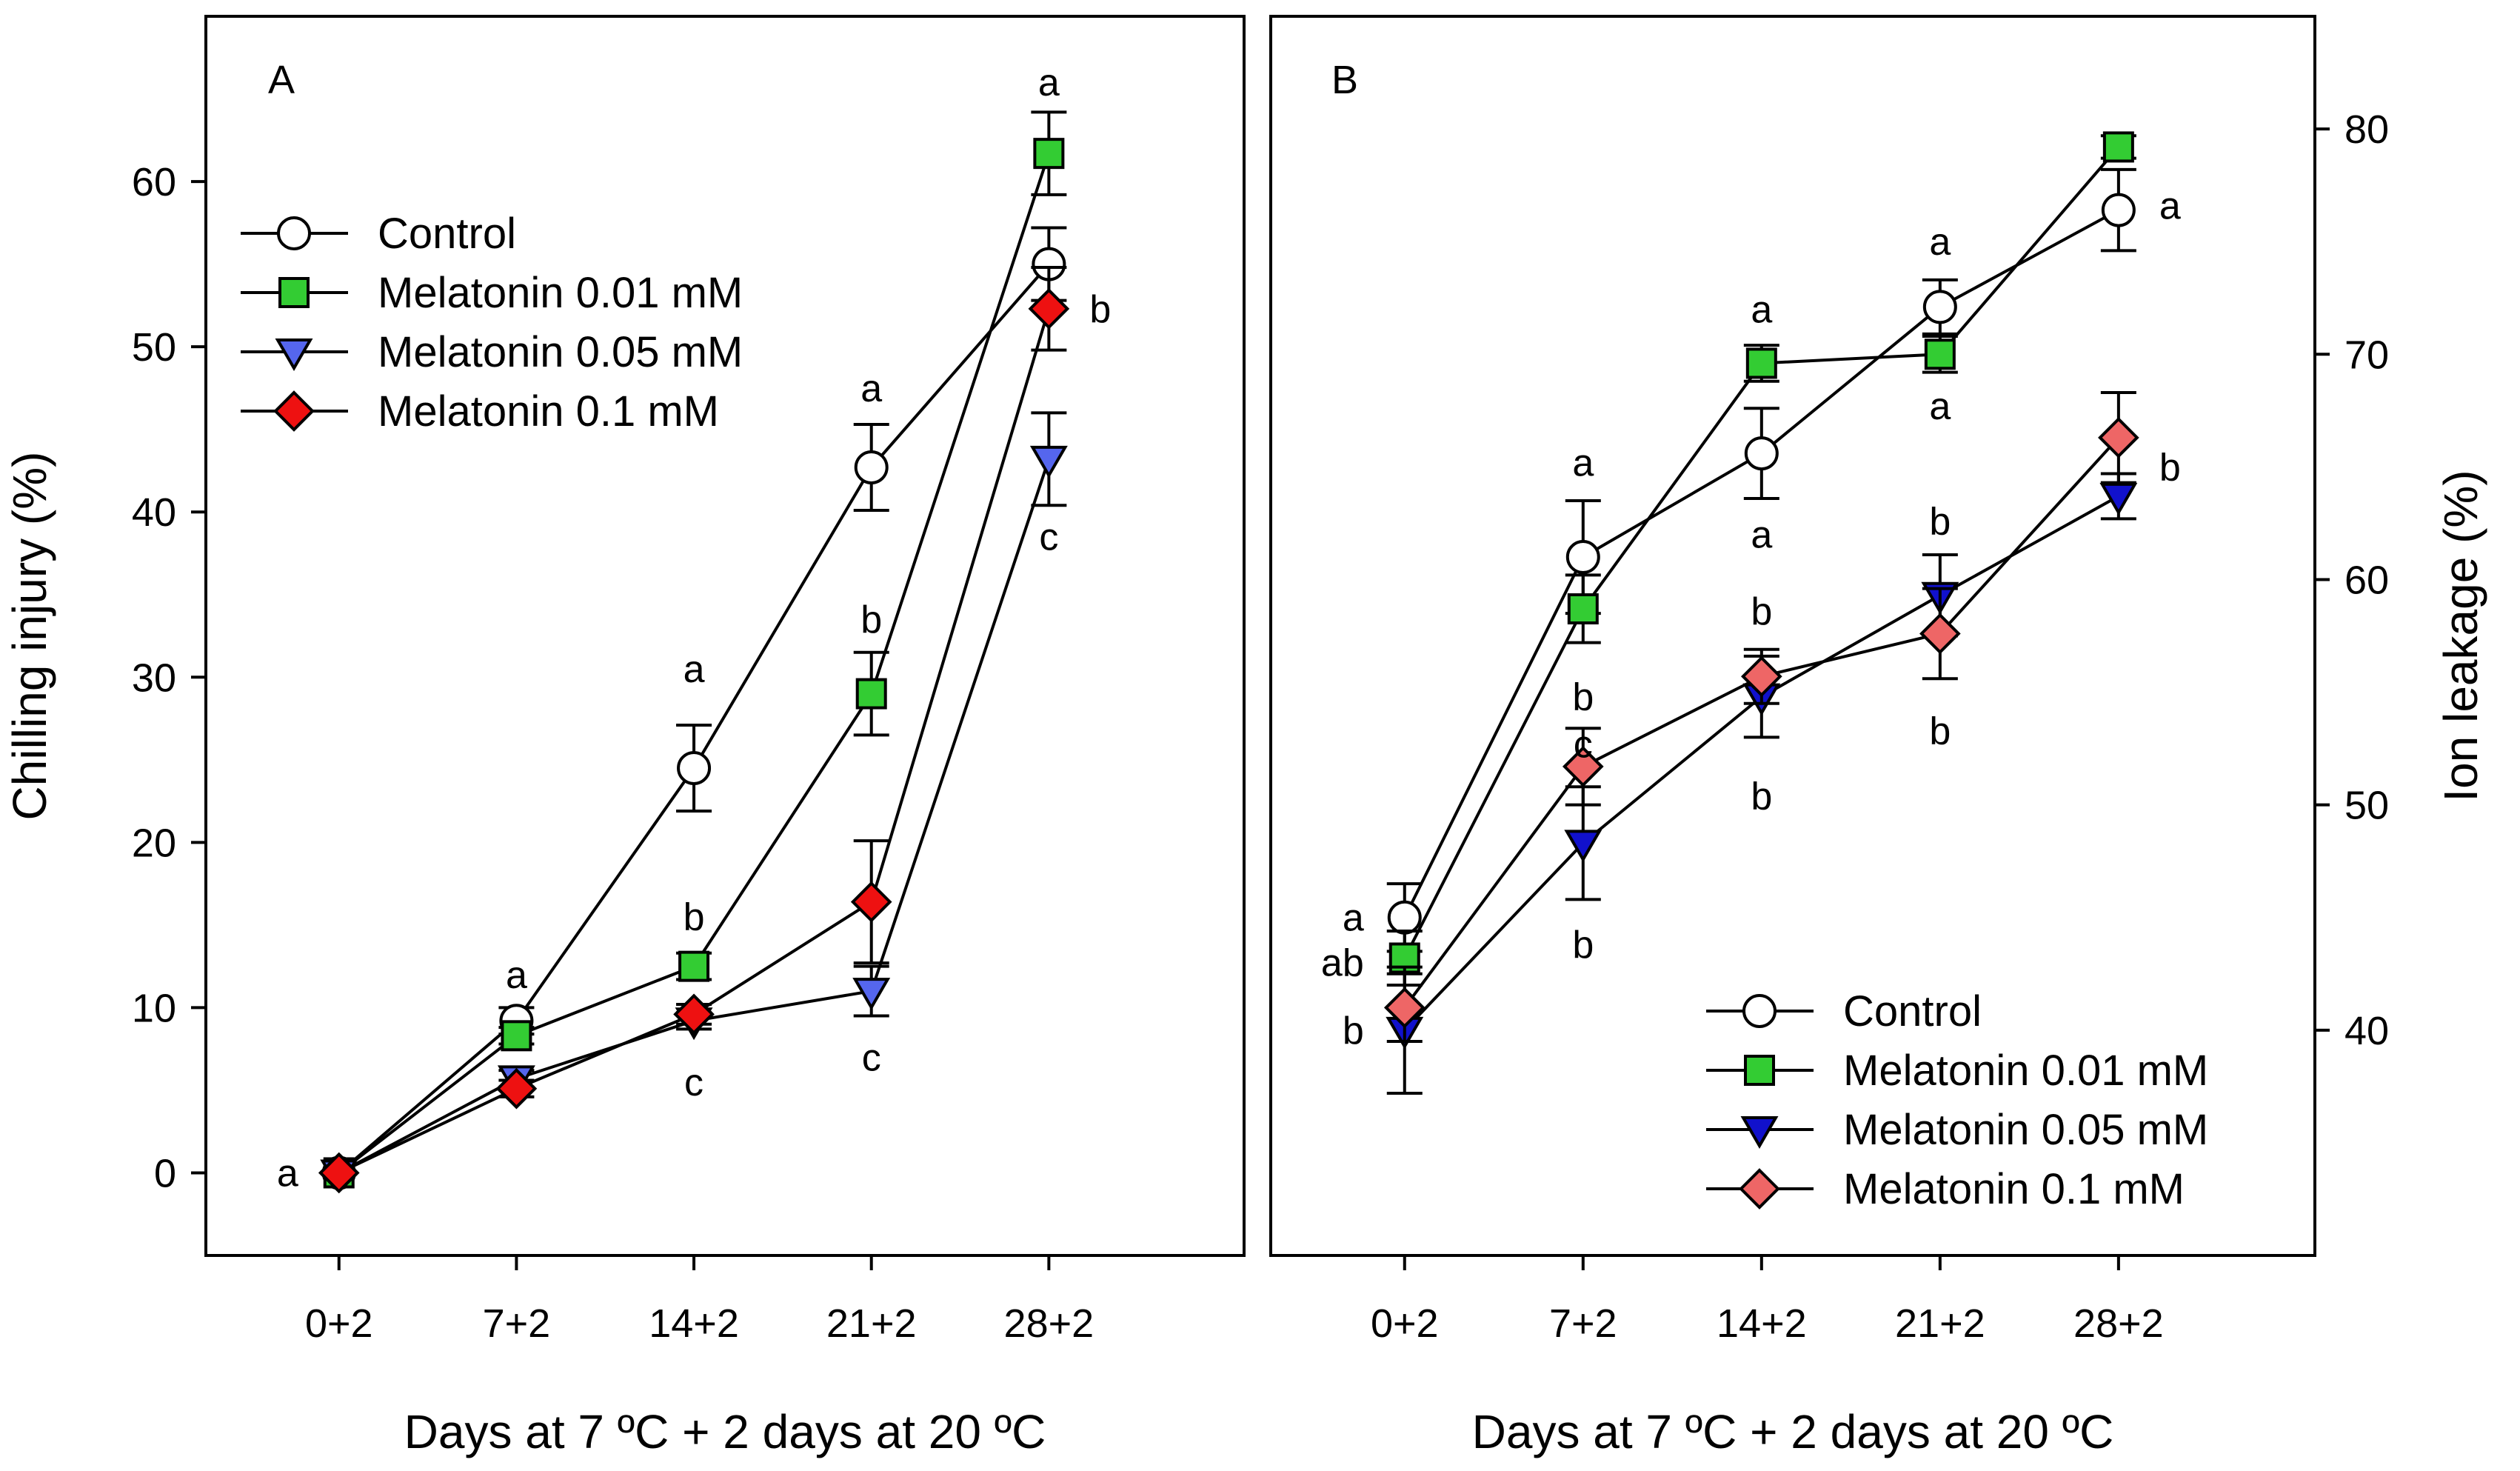 This screenshot has width=2520, height=1471. I want to click on panel-label: A, so click(281, 80).